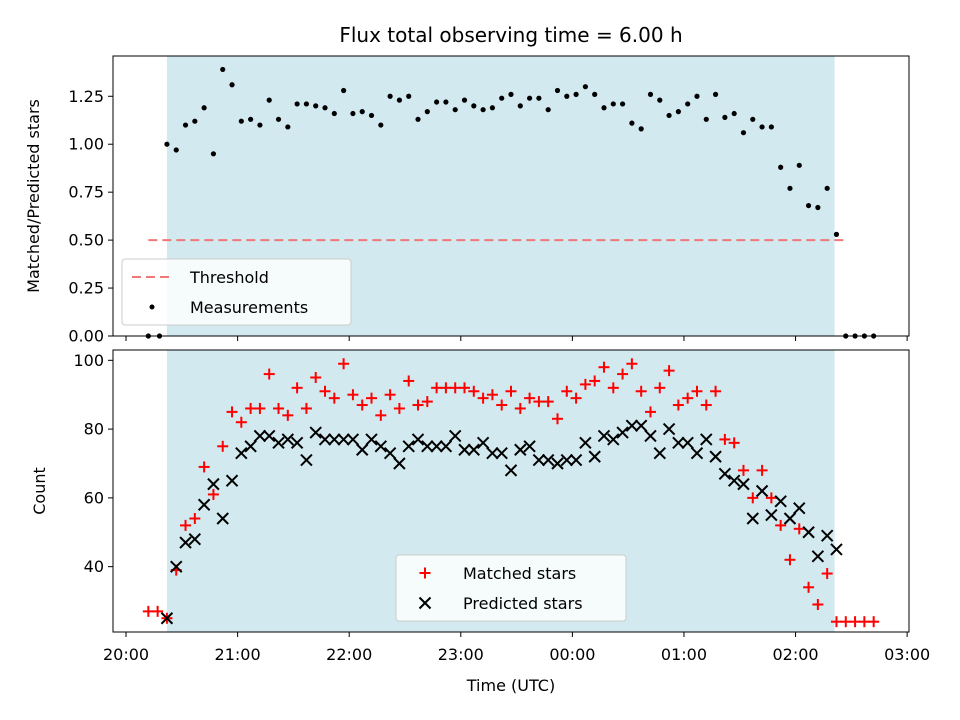 The width and height of the screenshot is (960, 720). What do you see at coordinates (510, 685) in the screenshot?
I see `x-axis-label: Time (UTC)` at bounding box center [510, 685].